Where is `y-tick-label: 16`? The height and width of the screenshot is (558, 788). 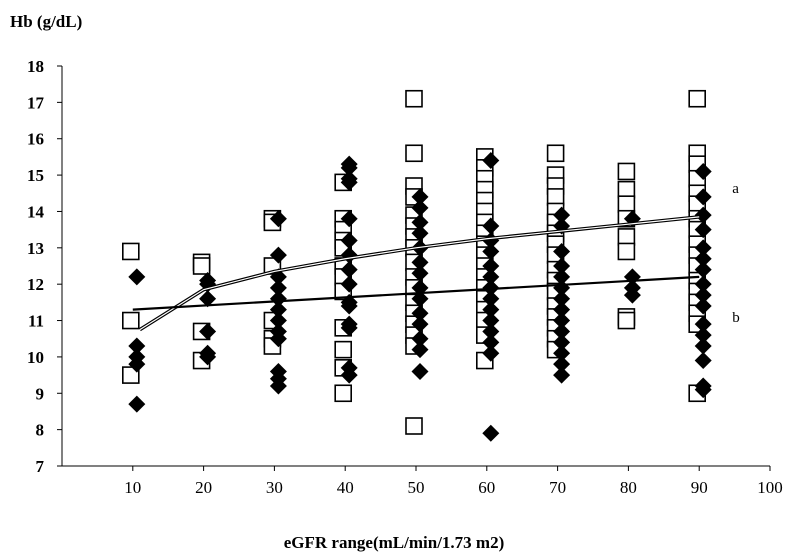 y-tick-label: 16 is located at coordinates (35, 139).